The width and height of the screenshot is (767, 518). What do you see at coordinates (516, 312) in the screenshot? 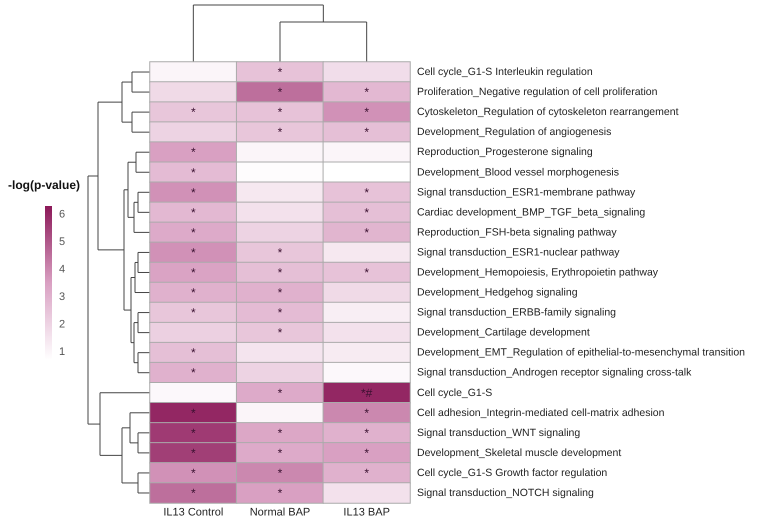
I see `y-tick-label: Signal transduction_ERBB-family signaling` at bounding box center [516, 312].